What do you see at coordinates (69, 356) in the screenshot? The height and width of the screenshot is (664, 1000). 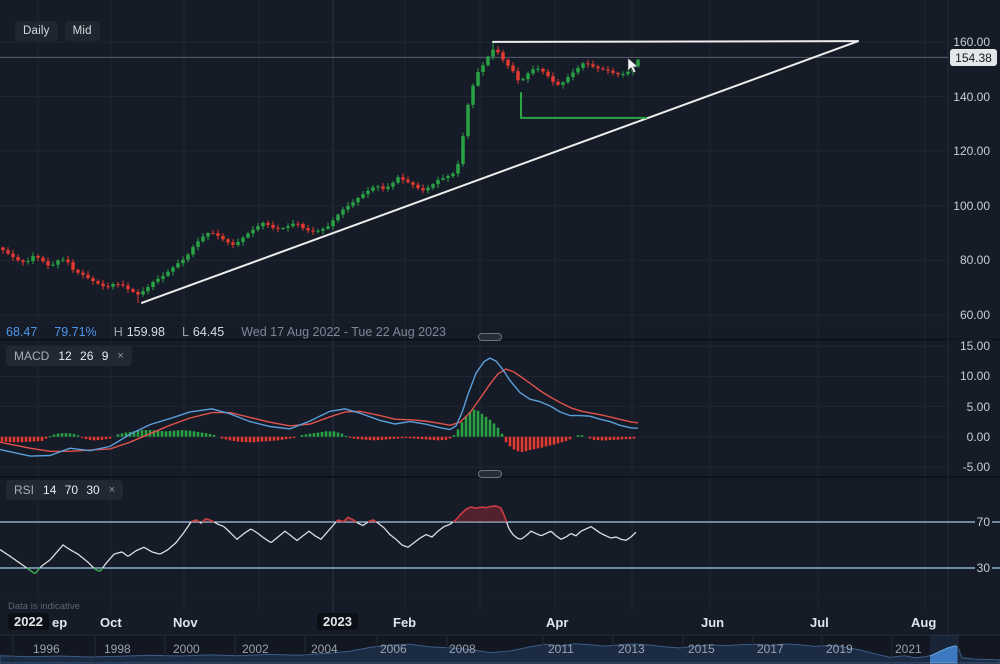 I see `macd-indicator-badge: MACD 12 26 9 ×` at bounding box center [69, 356].